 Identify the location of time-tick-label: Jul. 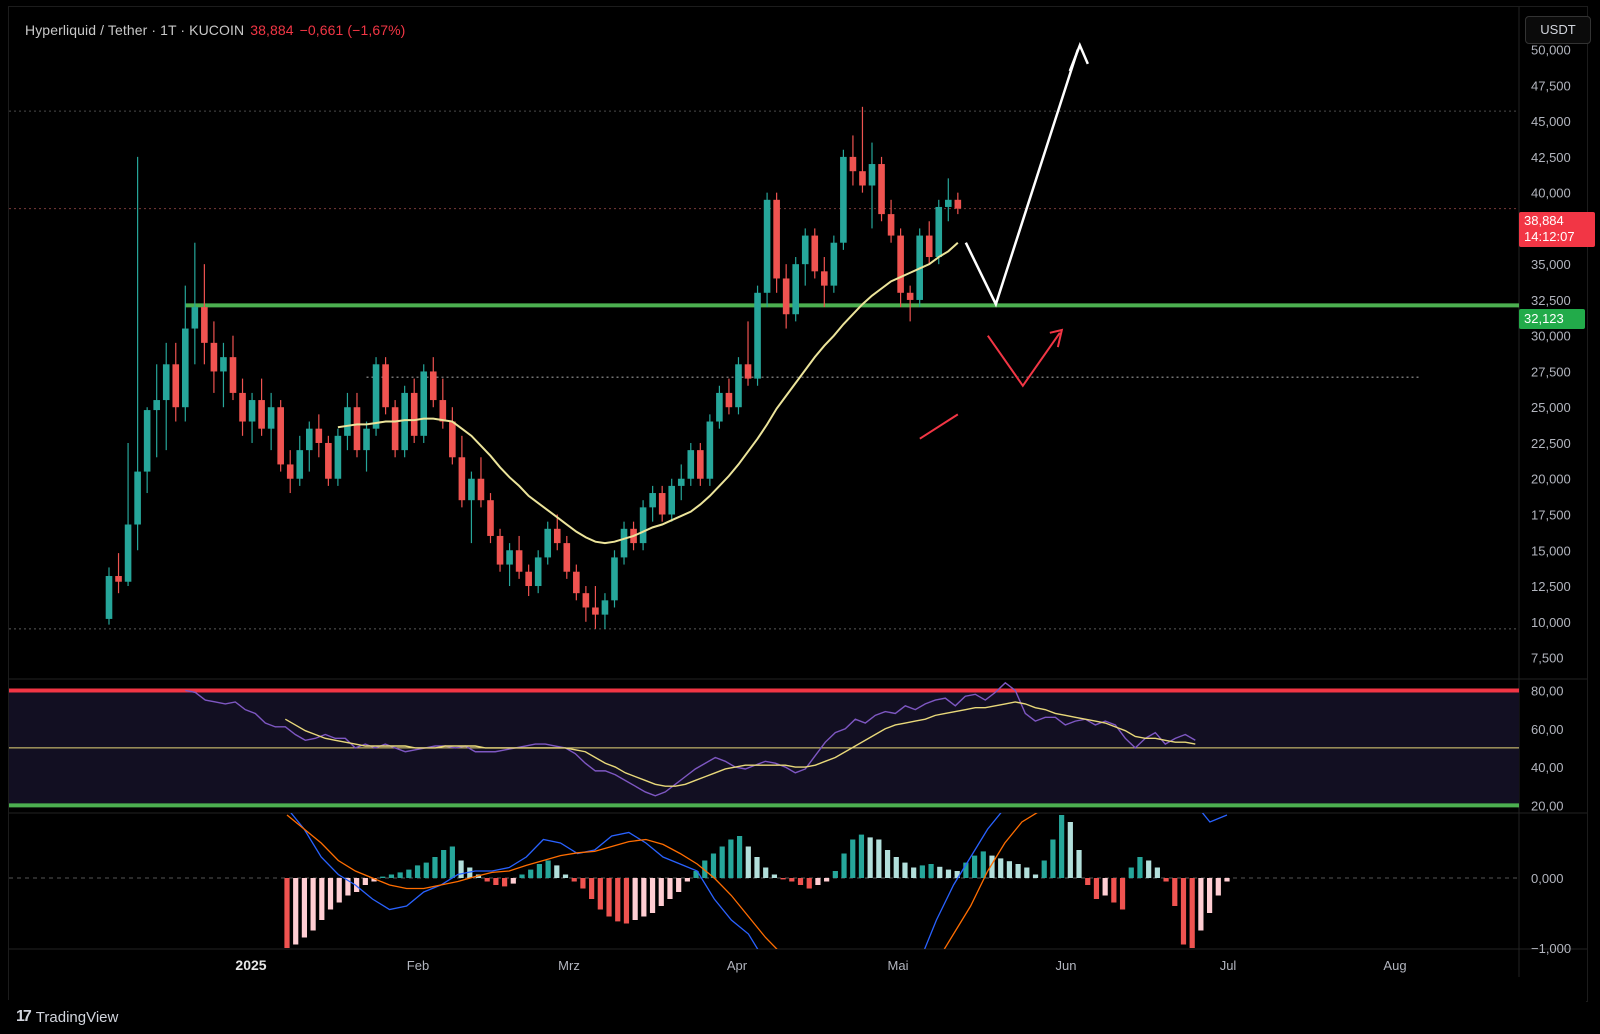
(1228, 965).